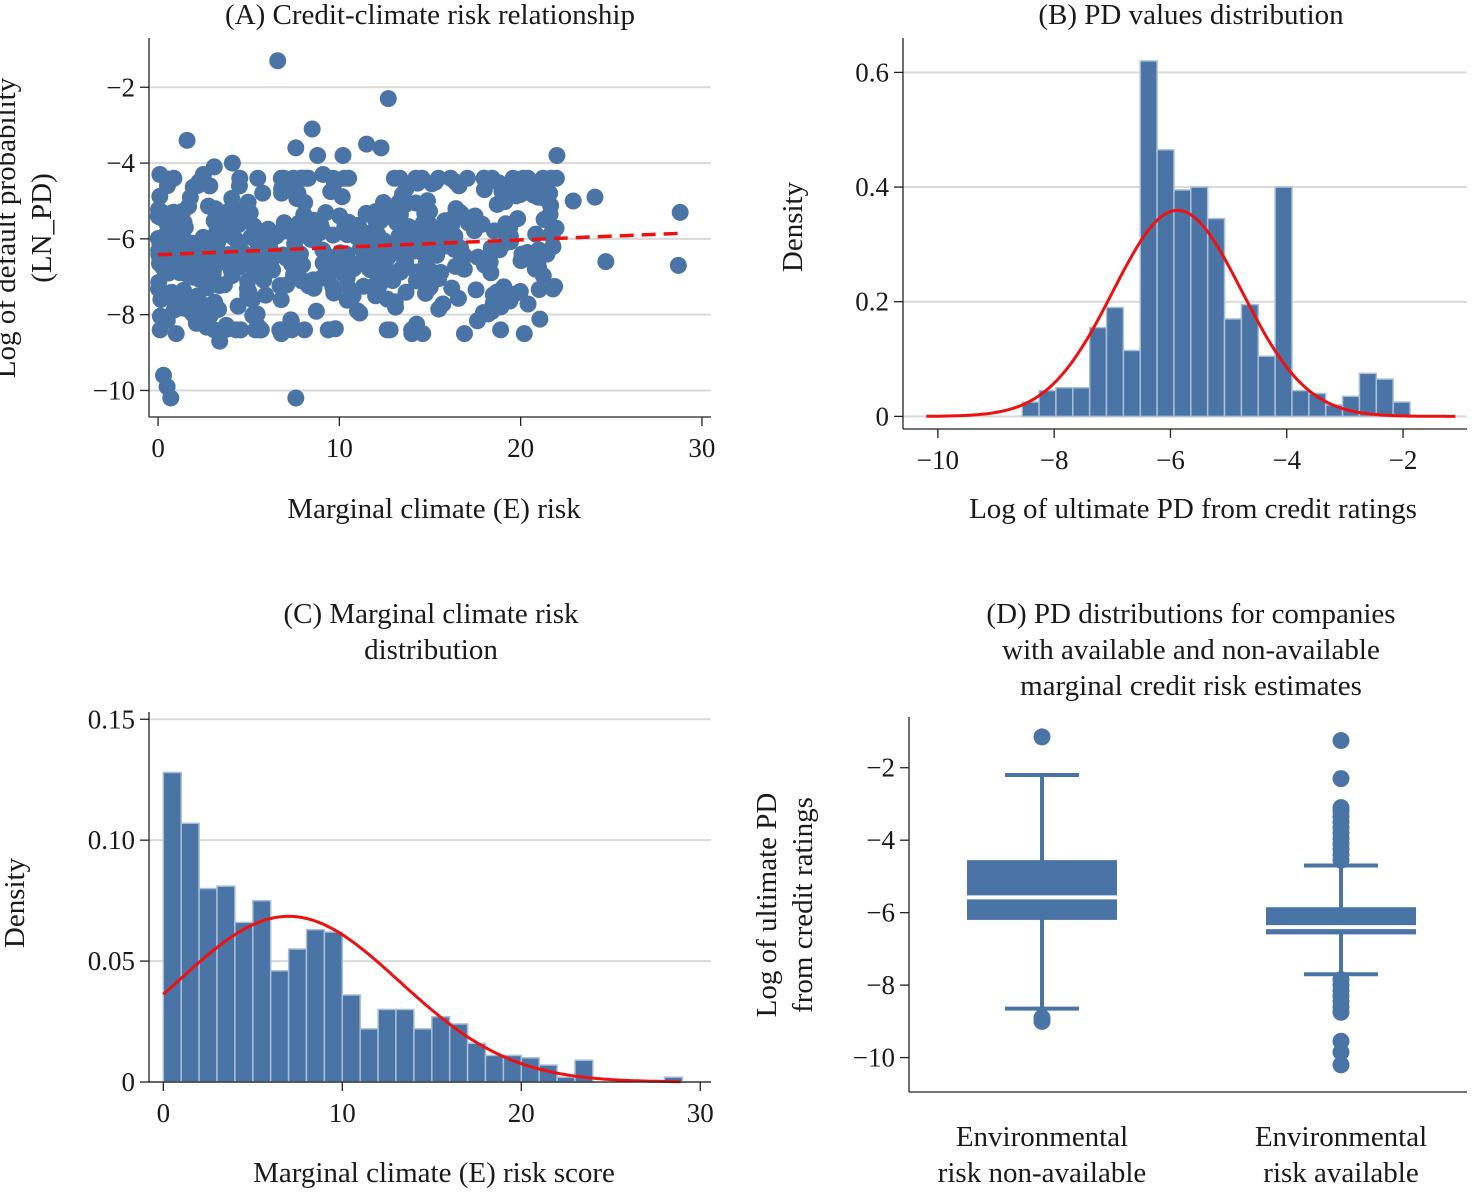  What do you see at coordinates (938, 460) in the screenshot?
I see `x-tick-label: −10` at bounding box center [938, 460].